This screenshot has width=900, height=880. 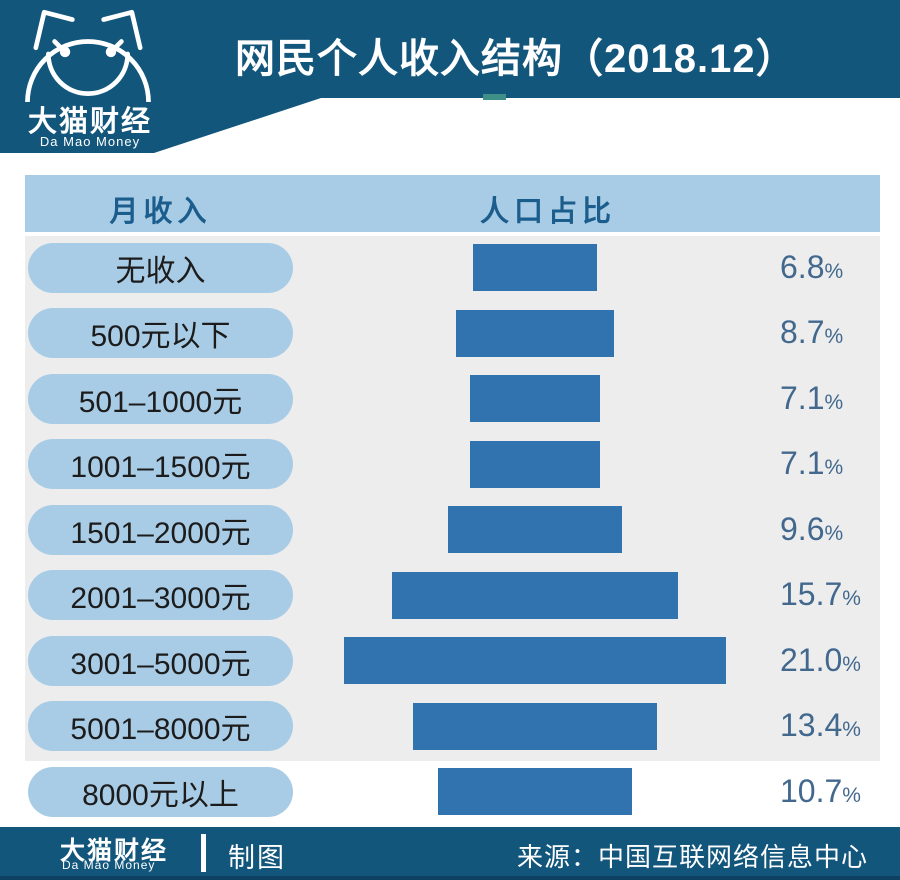 What do you see at coordinates (811, 659) in the screenshot?
I see `percentage-number: 21.0` at bounding box center [811, 659].